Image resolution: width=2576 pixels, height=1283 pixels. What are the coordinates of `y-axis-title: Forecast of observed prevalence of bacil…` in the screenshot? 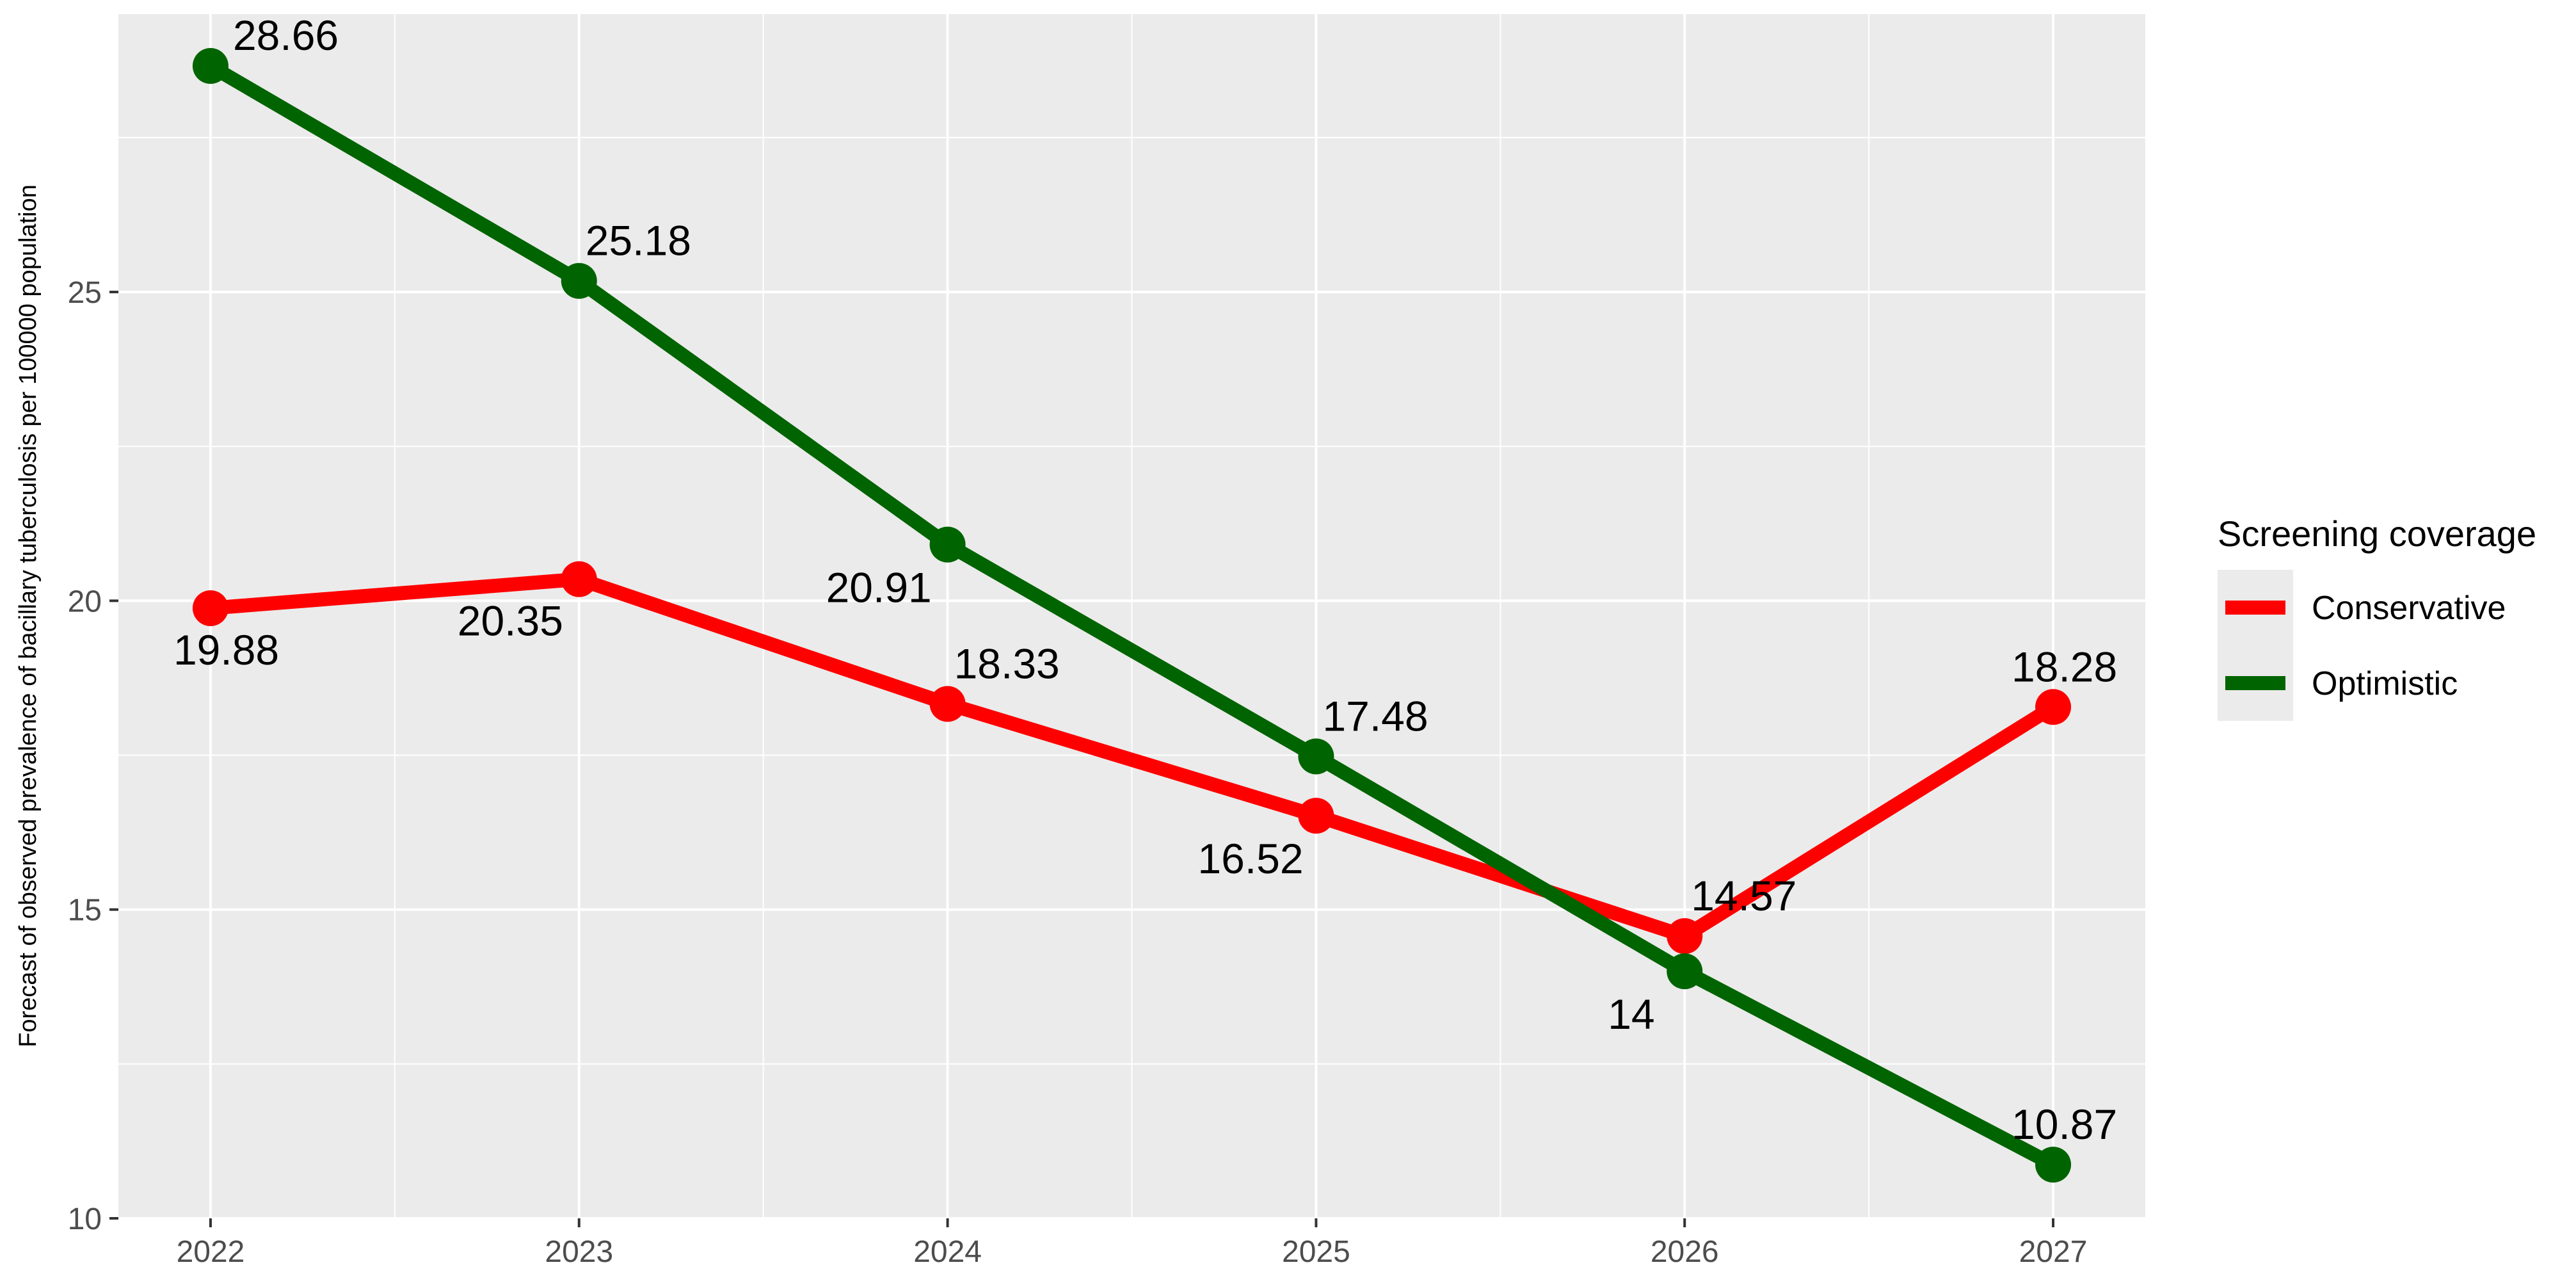 It's located at (28, 615).